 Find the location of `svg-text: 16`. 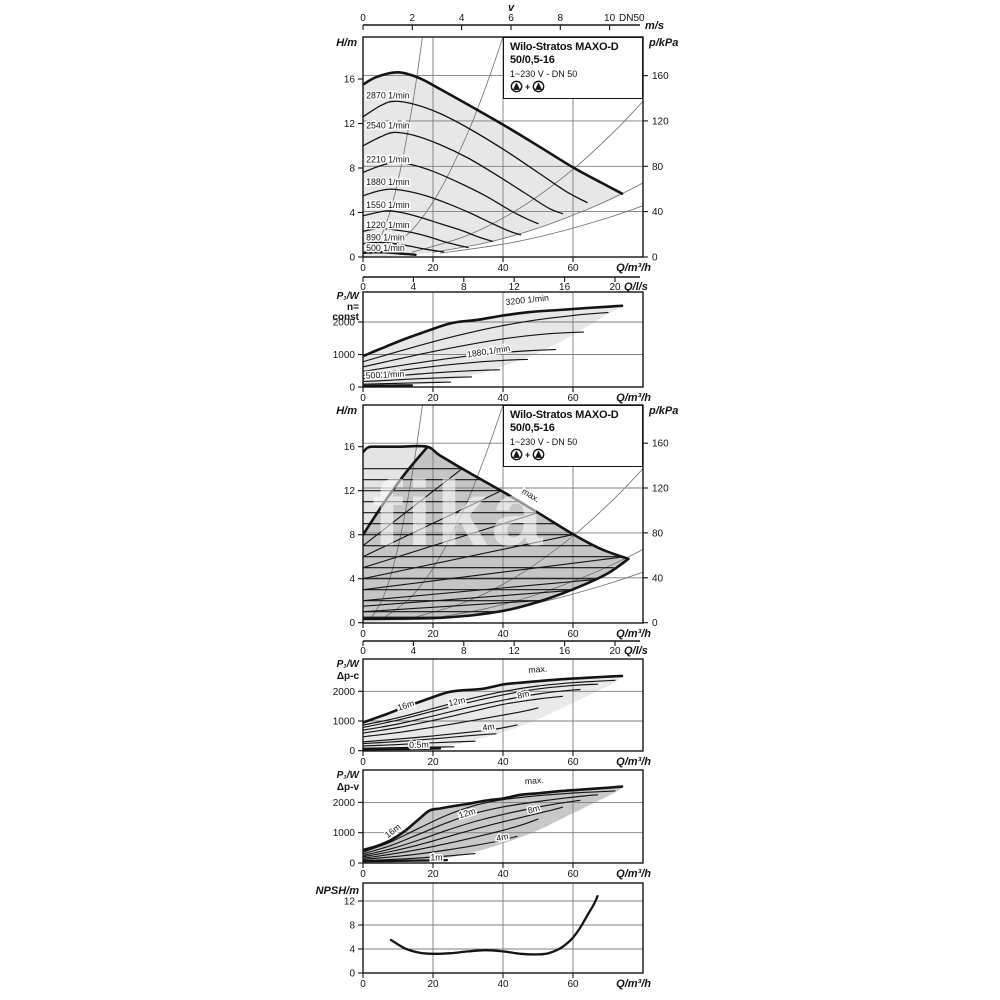

svg-text: 16 is located at coordinates (350, 447).